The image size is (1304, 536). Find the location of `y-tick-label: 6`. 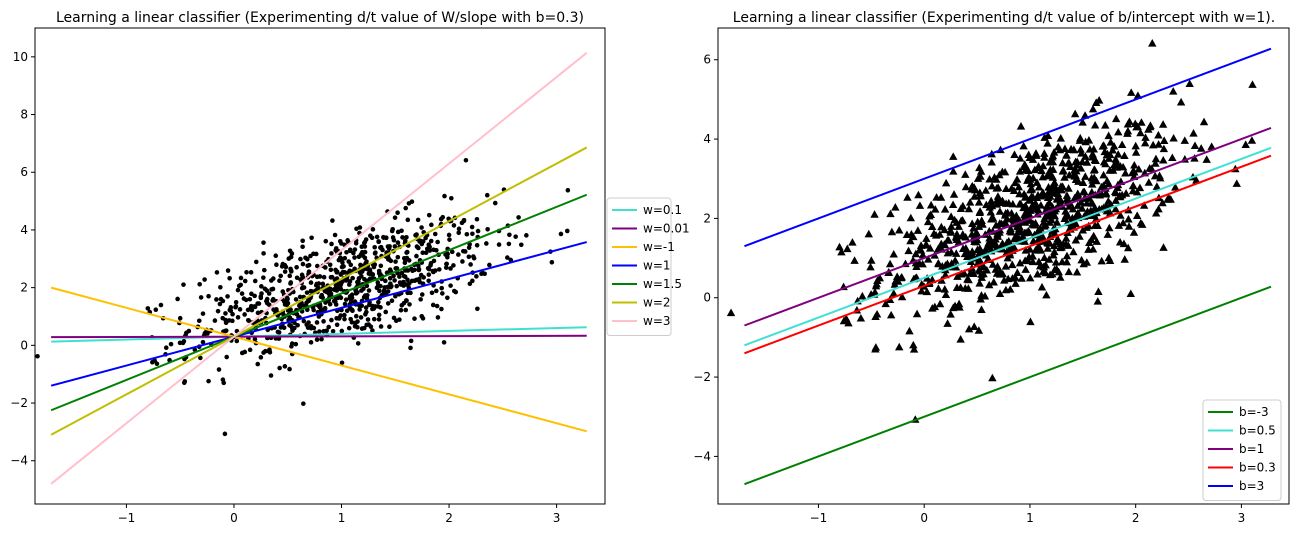

y-tick-label: 6 is located at coordinates (24, 172).